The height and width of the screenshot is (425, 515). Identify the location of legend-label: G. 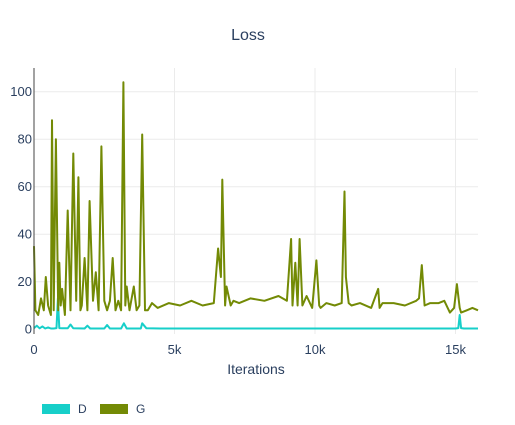
(140, 409).